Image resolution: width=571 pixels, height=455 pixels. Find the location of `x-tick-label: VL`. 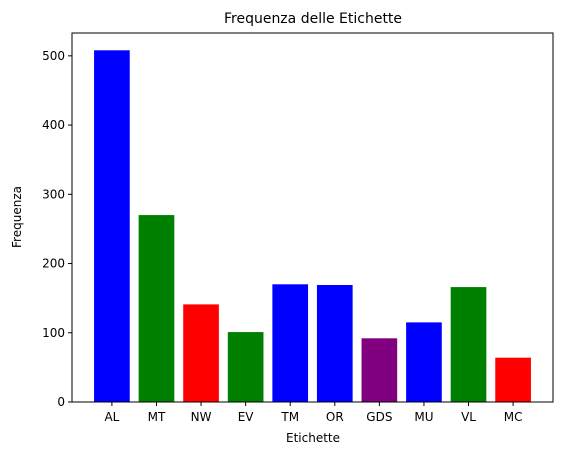

x-tick-label: VL is located at coordinates (468, 417).